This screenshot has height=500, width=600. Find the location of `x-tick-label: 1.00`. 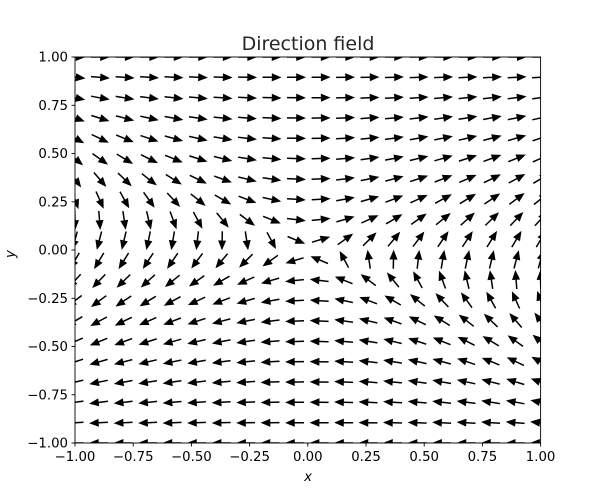

x-tick-label: 1.00 is located at coordinates (541, 457).